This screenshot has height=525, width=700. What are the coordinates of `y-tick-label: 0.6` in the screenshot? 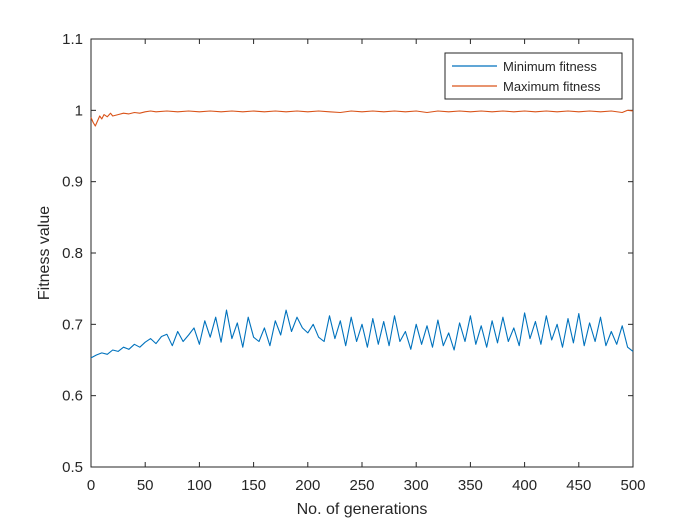 It's located at (72, 396).